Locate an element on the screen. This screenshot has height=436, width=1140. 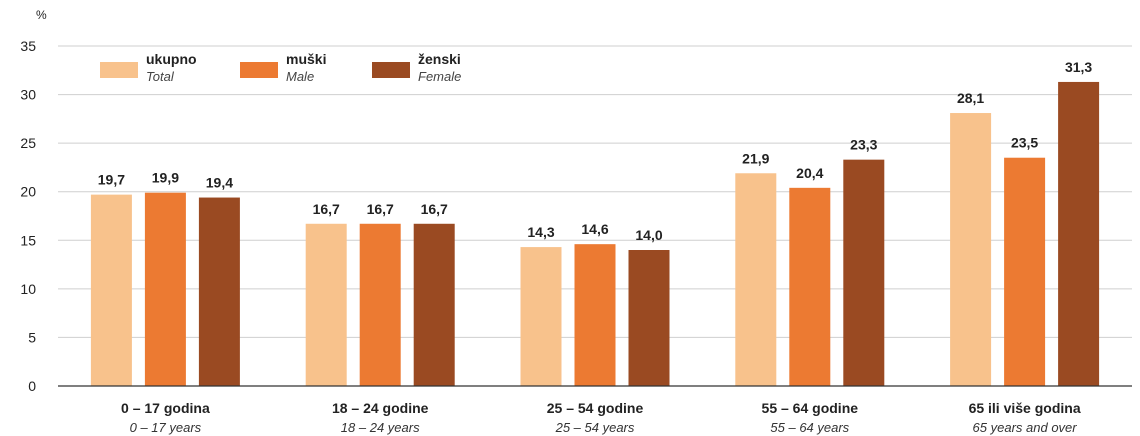
data-label: 14,3 is located at coordinates (540, 232).